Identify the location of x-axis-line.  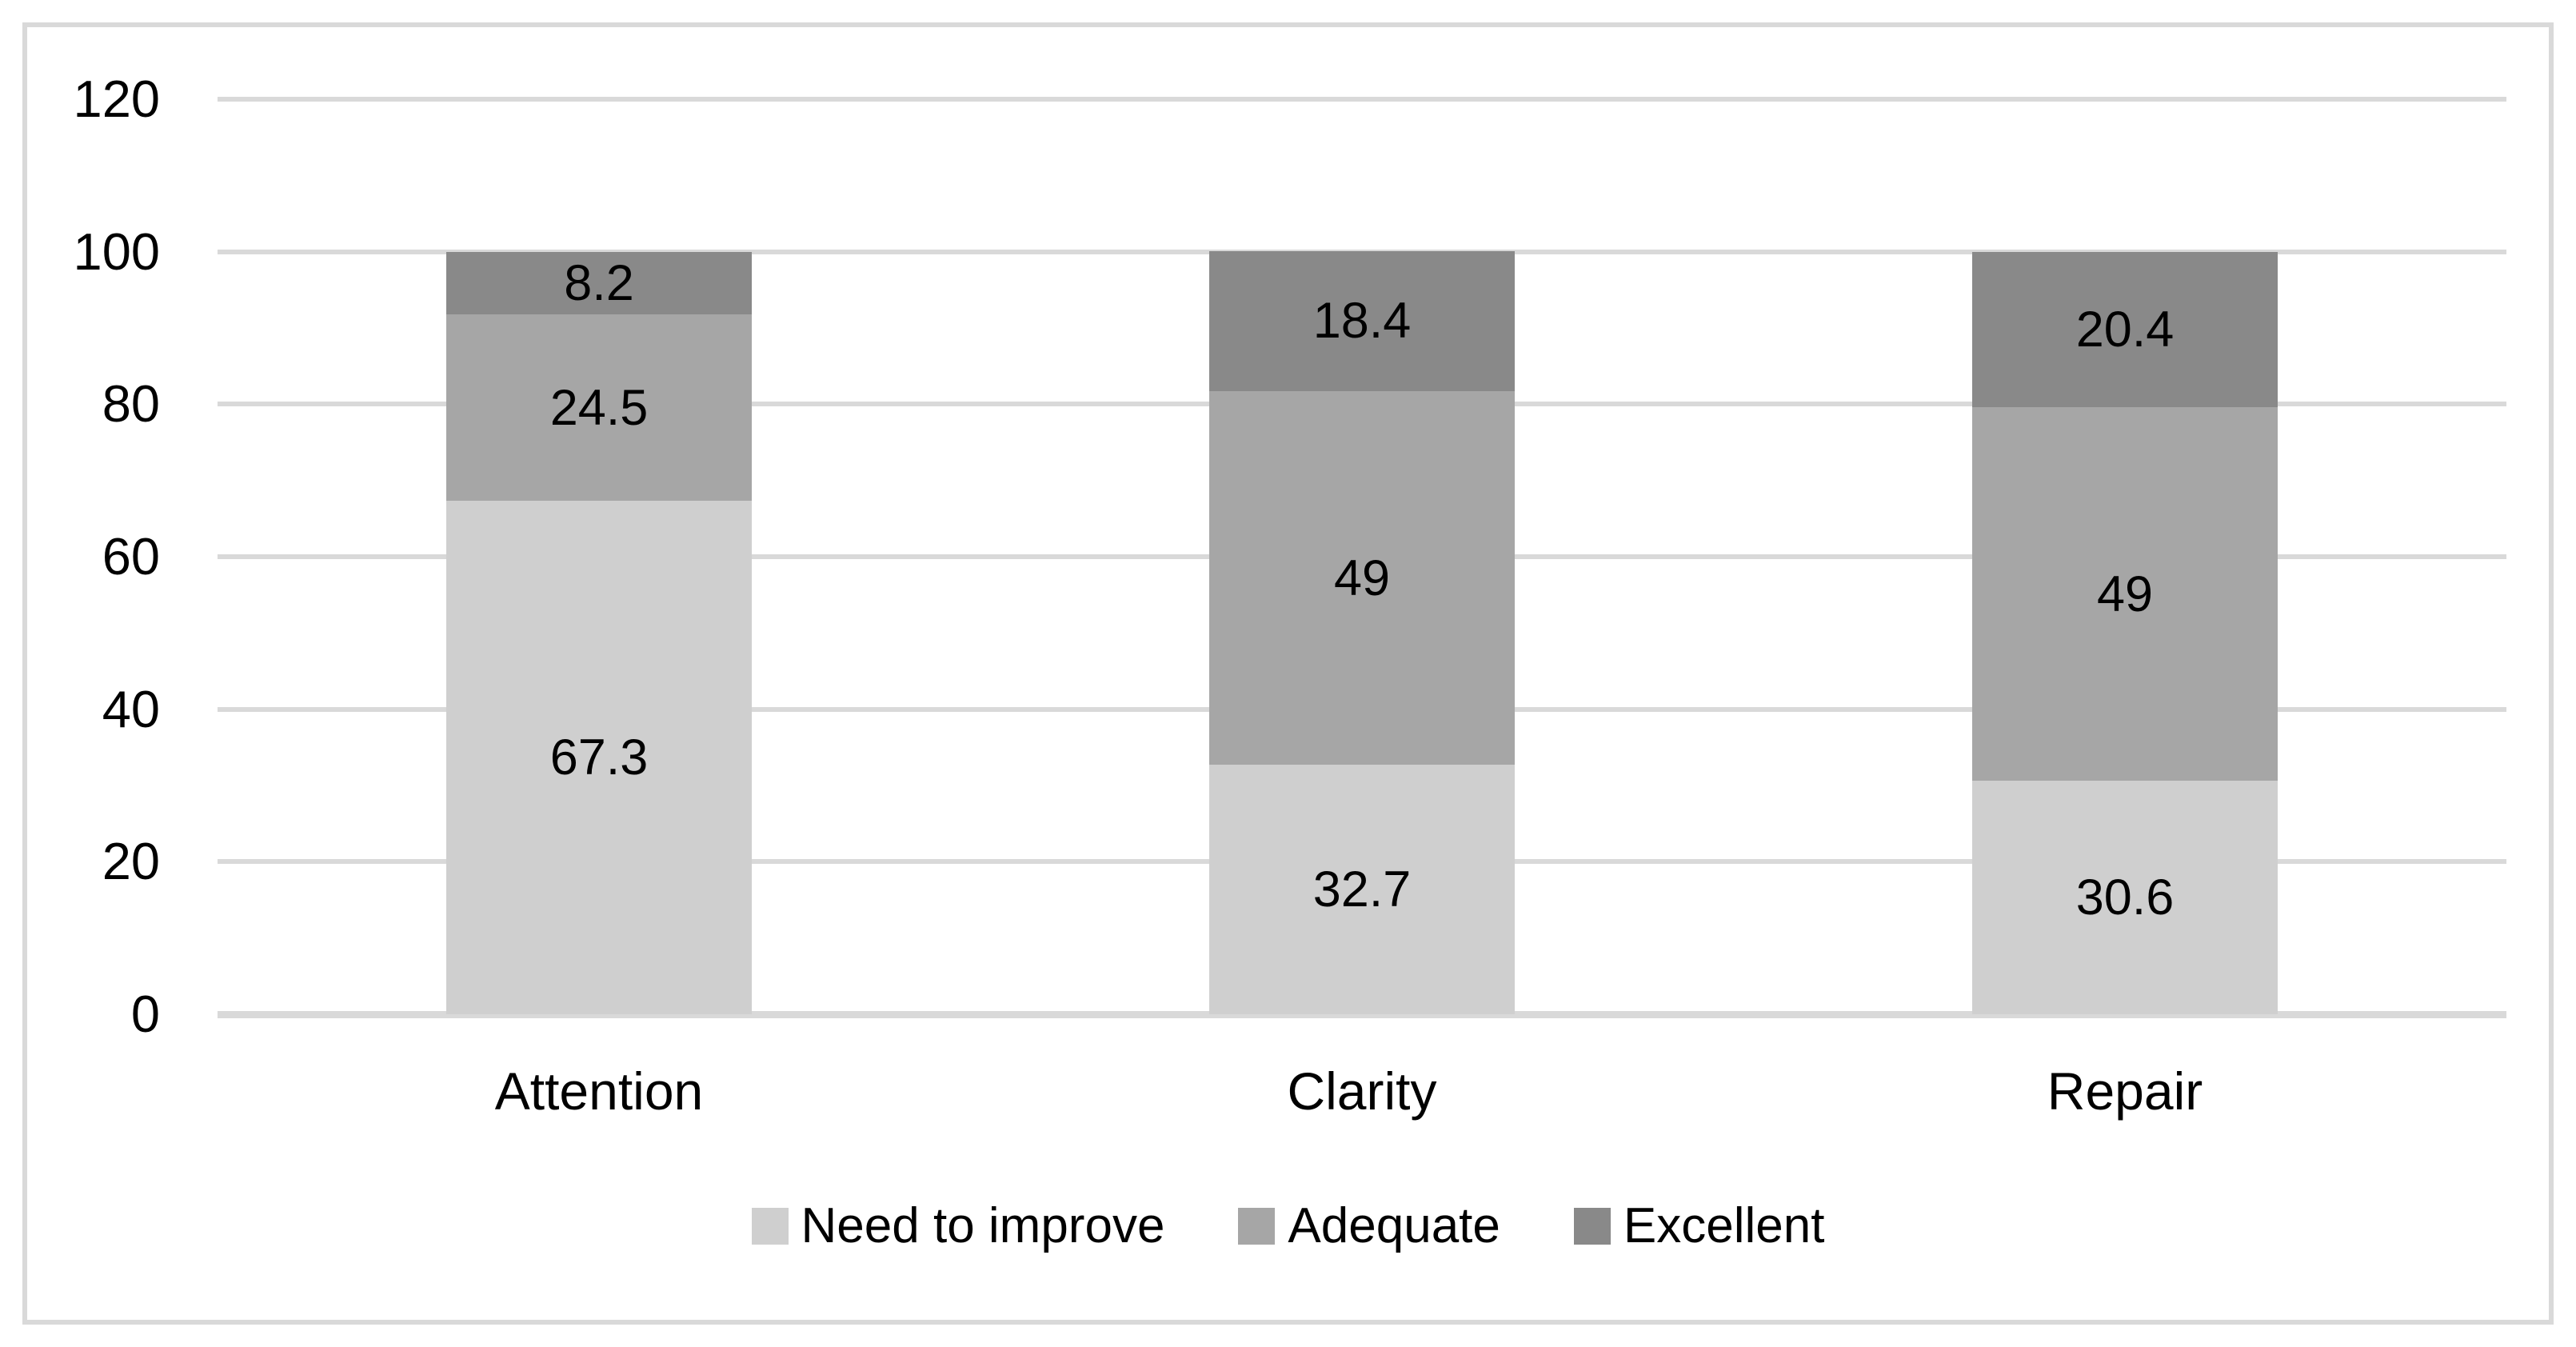
(1362, 1015).